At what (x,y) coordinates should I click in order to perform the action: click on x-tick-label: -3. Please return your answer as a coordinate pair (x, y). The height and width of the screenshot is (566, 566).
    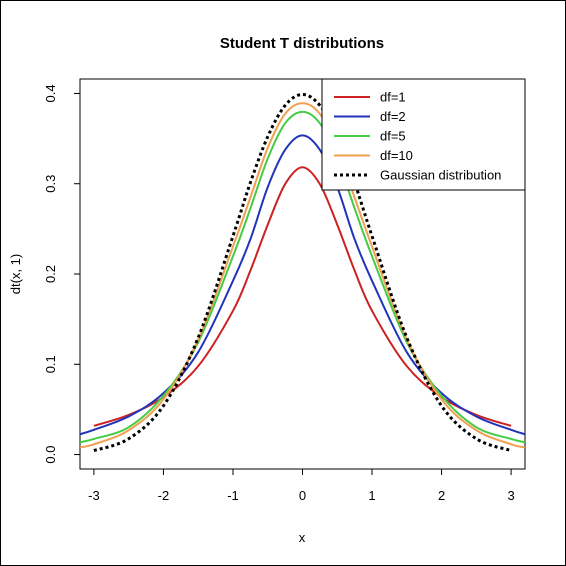
    Looking at the image, I should click on (94, 495).